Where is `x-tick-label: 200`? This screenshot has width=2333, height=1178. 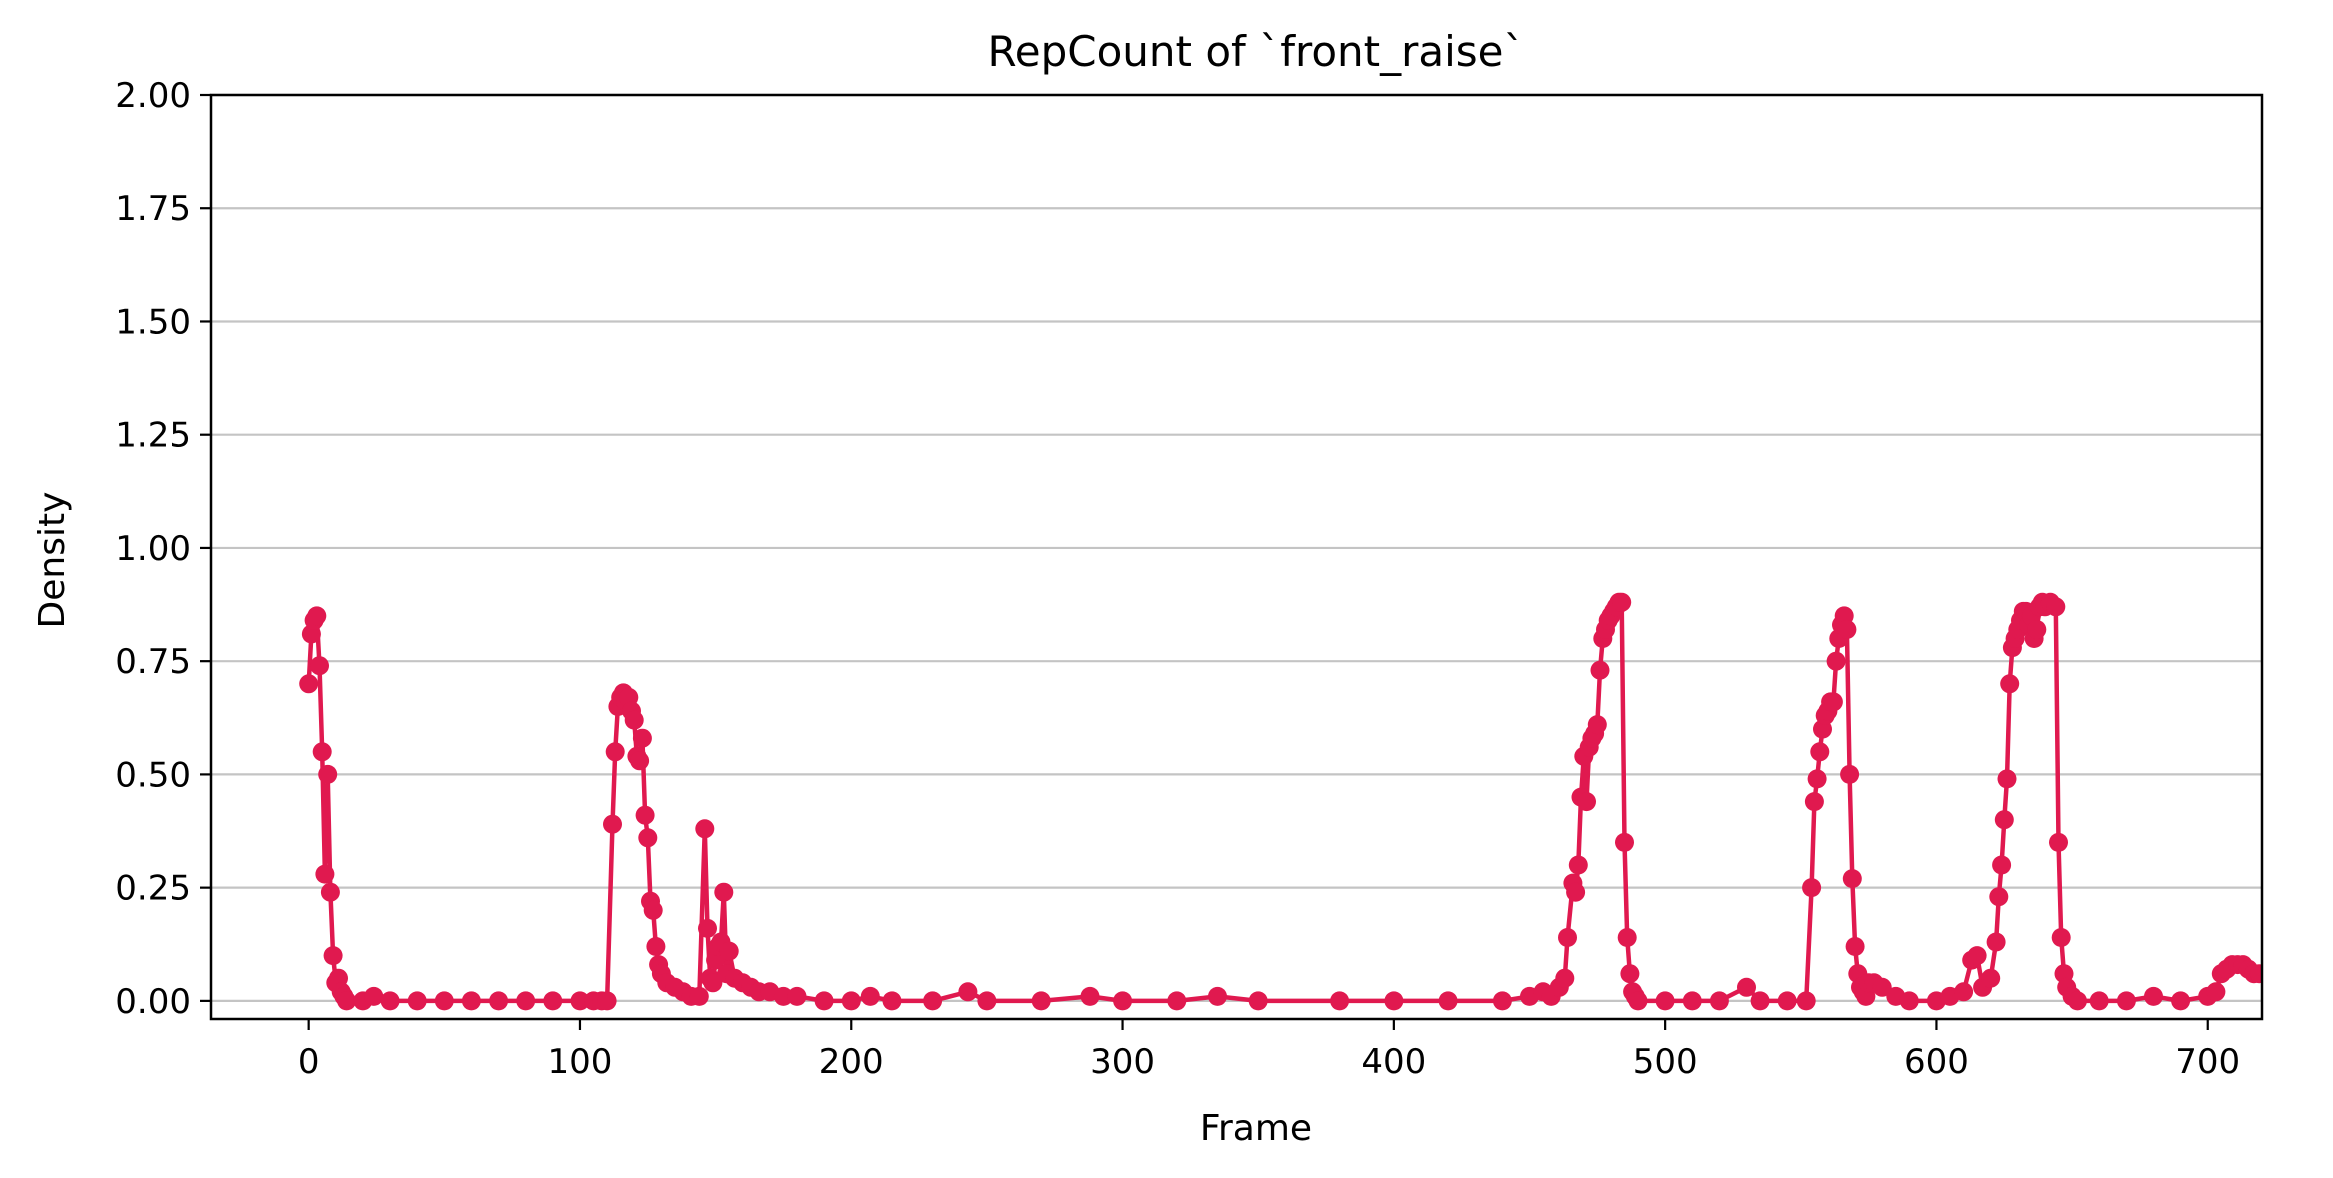
x-tick-label: 200 is located at coordinates (851, 1062).